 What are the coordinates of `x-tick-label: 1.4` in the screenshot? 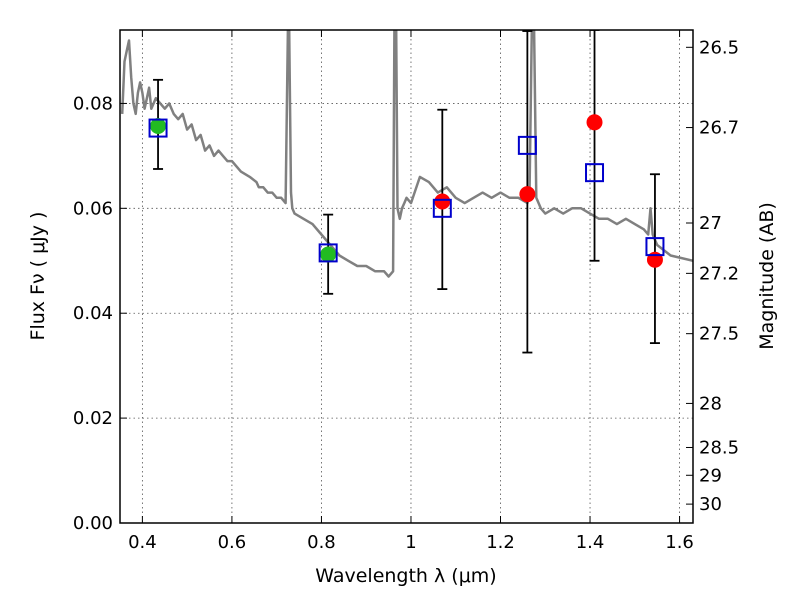 It's located at (590, 542).